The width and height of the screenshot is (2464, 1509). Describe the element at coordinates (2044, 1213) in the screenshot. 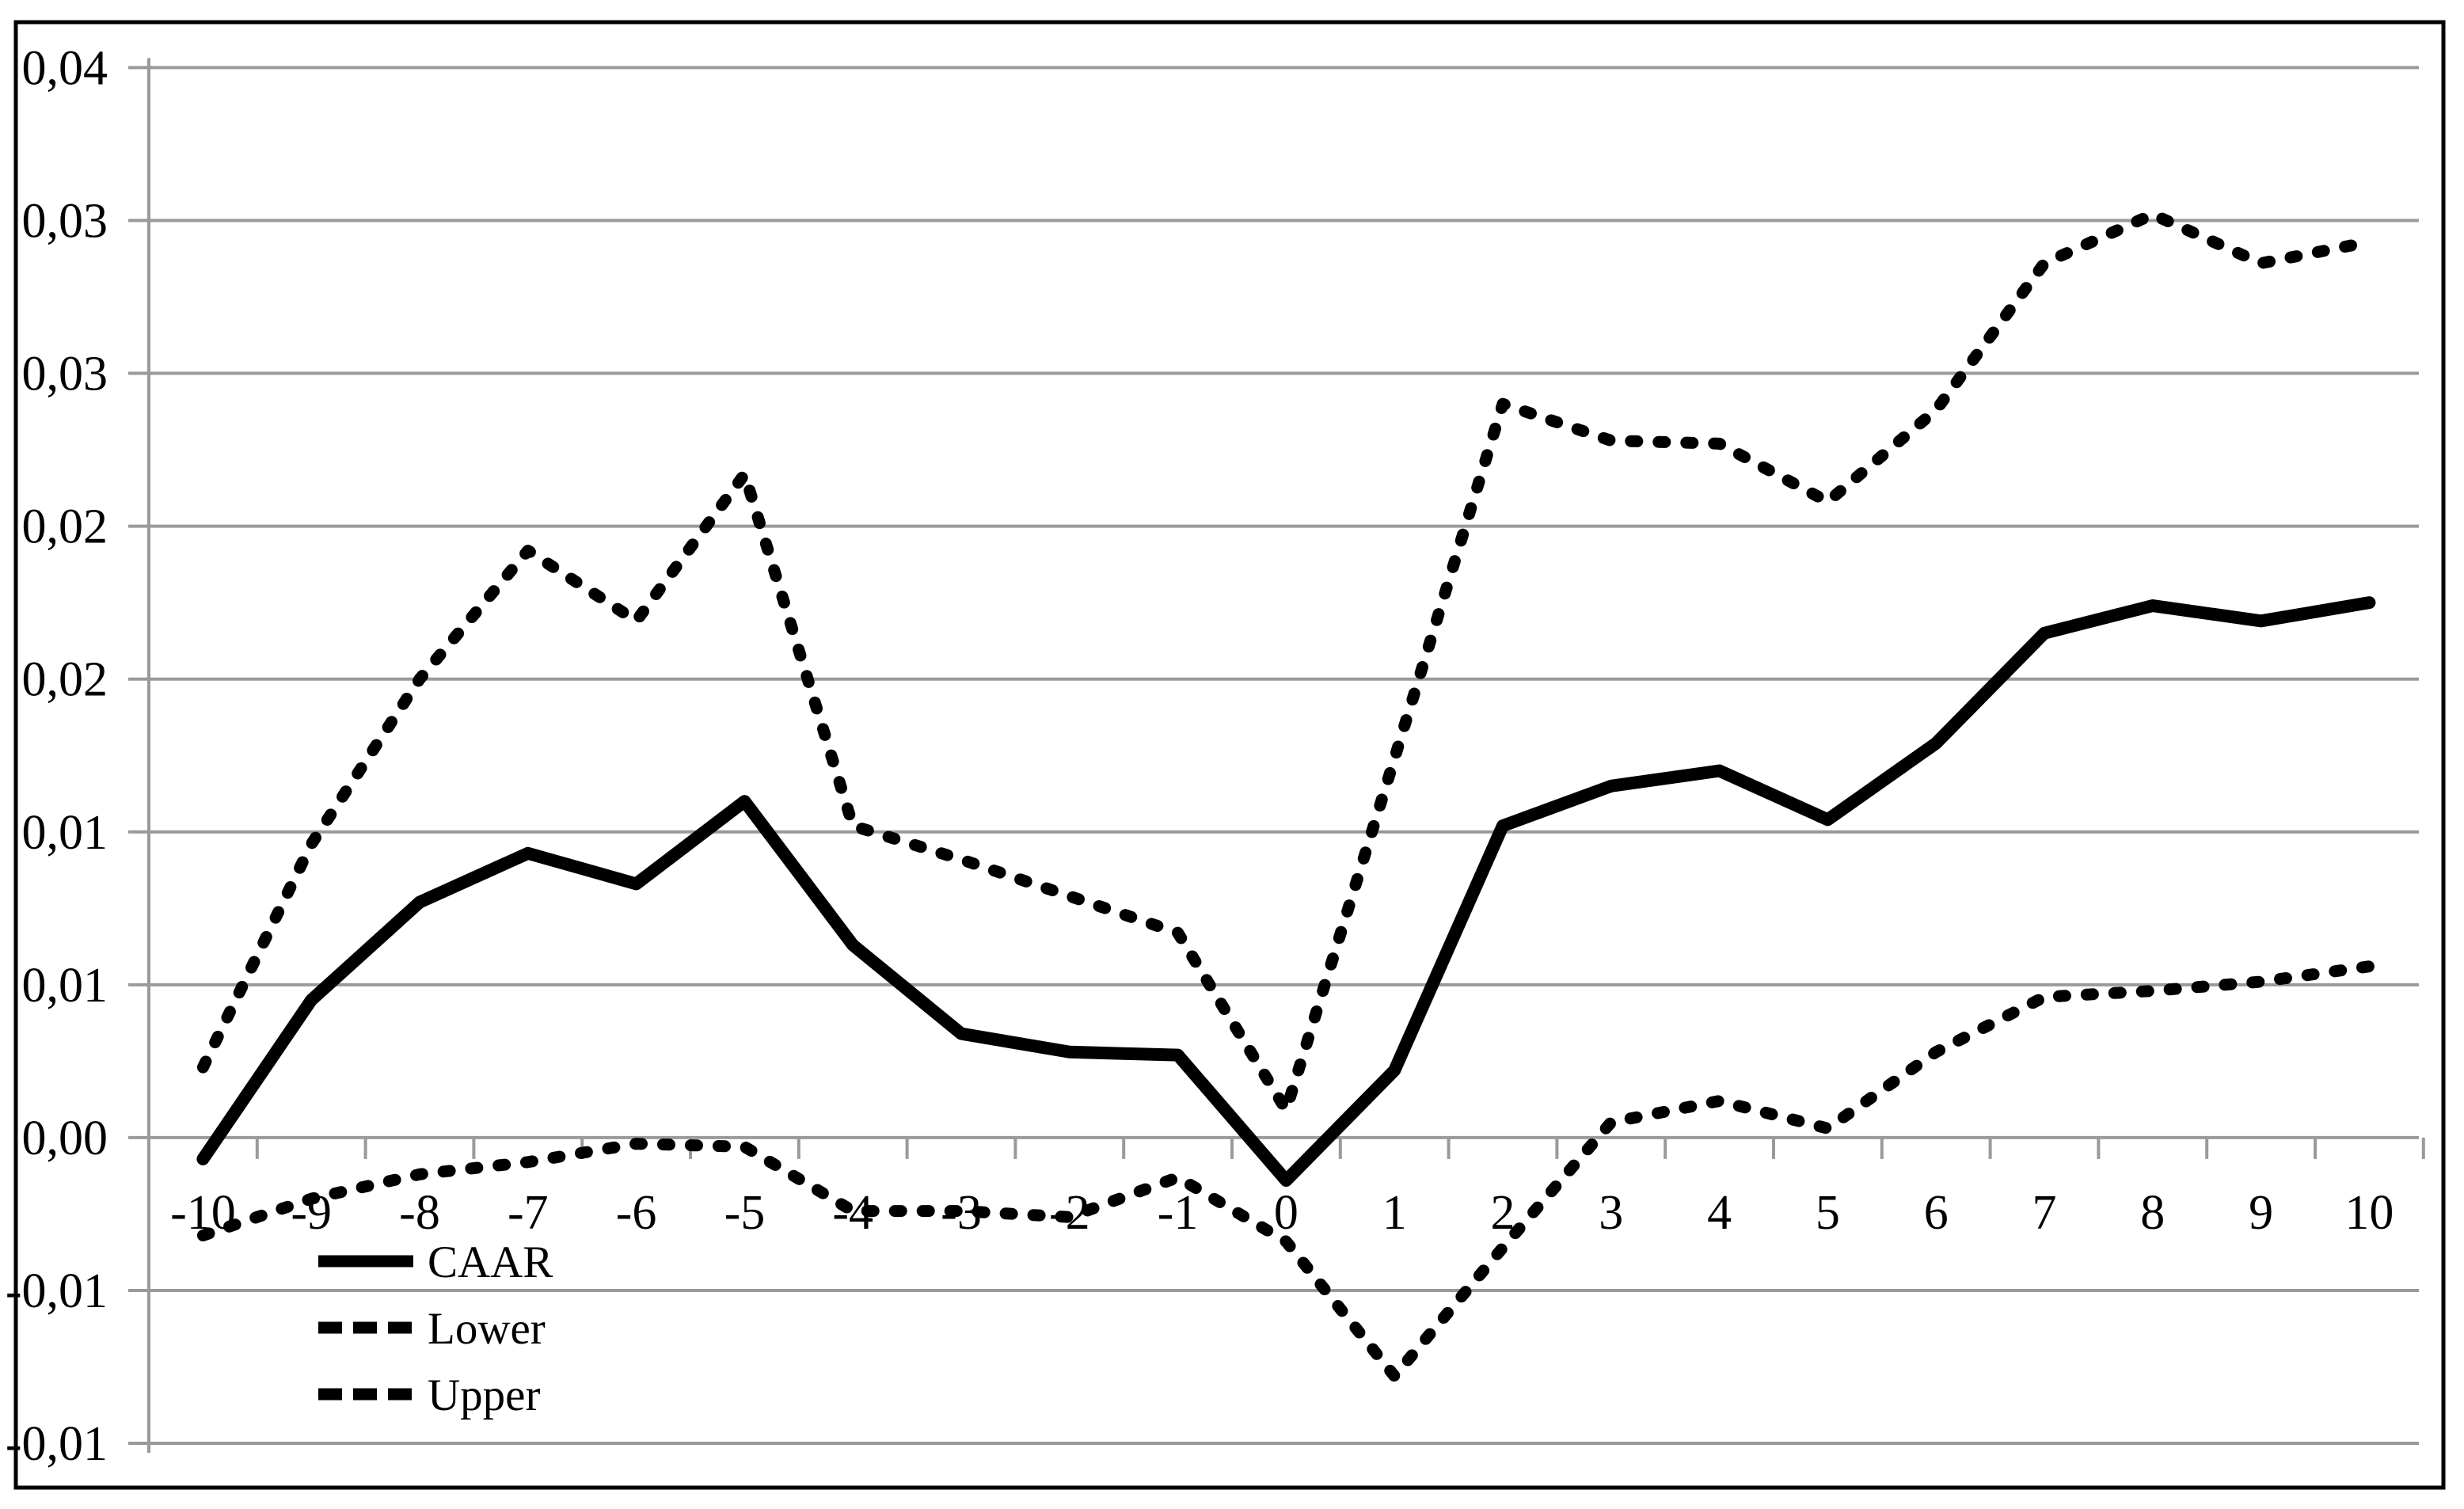

I see `x-tick-label: 7` at that location.